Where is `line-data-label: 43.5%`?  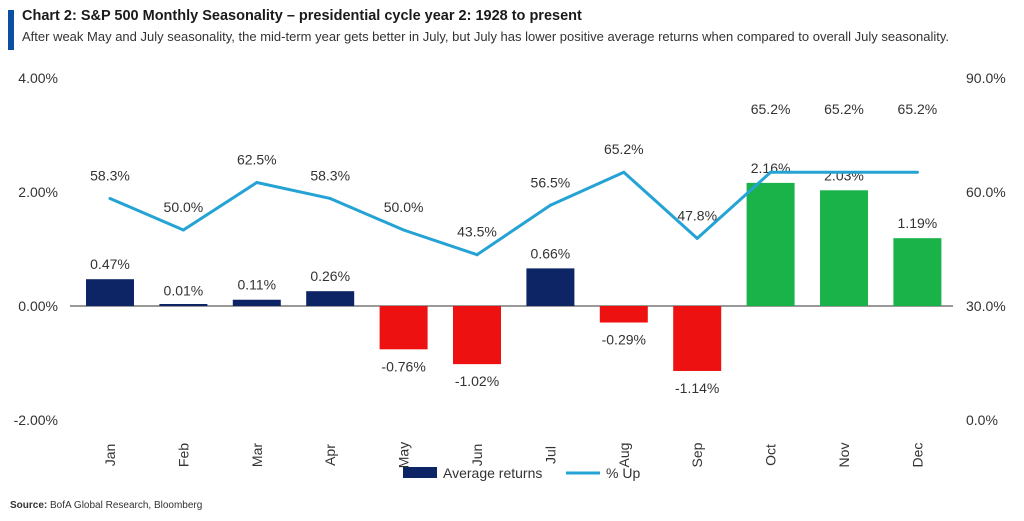
line-data-label: 43.5% is located at coordinates (477, 232).